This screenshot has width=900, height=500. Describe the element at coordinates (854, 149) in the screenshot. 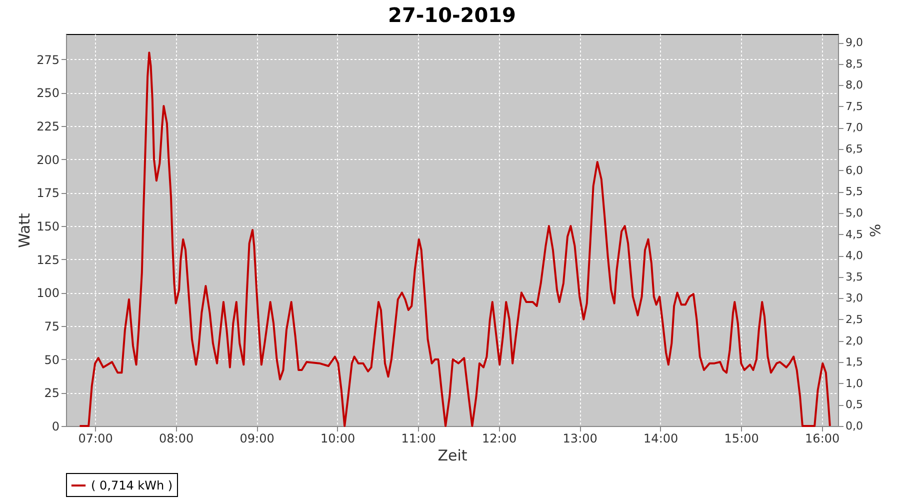

I see `y2-tick-label: 6,5` at that location.